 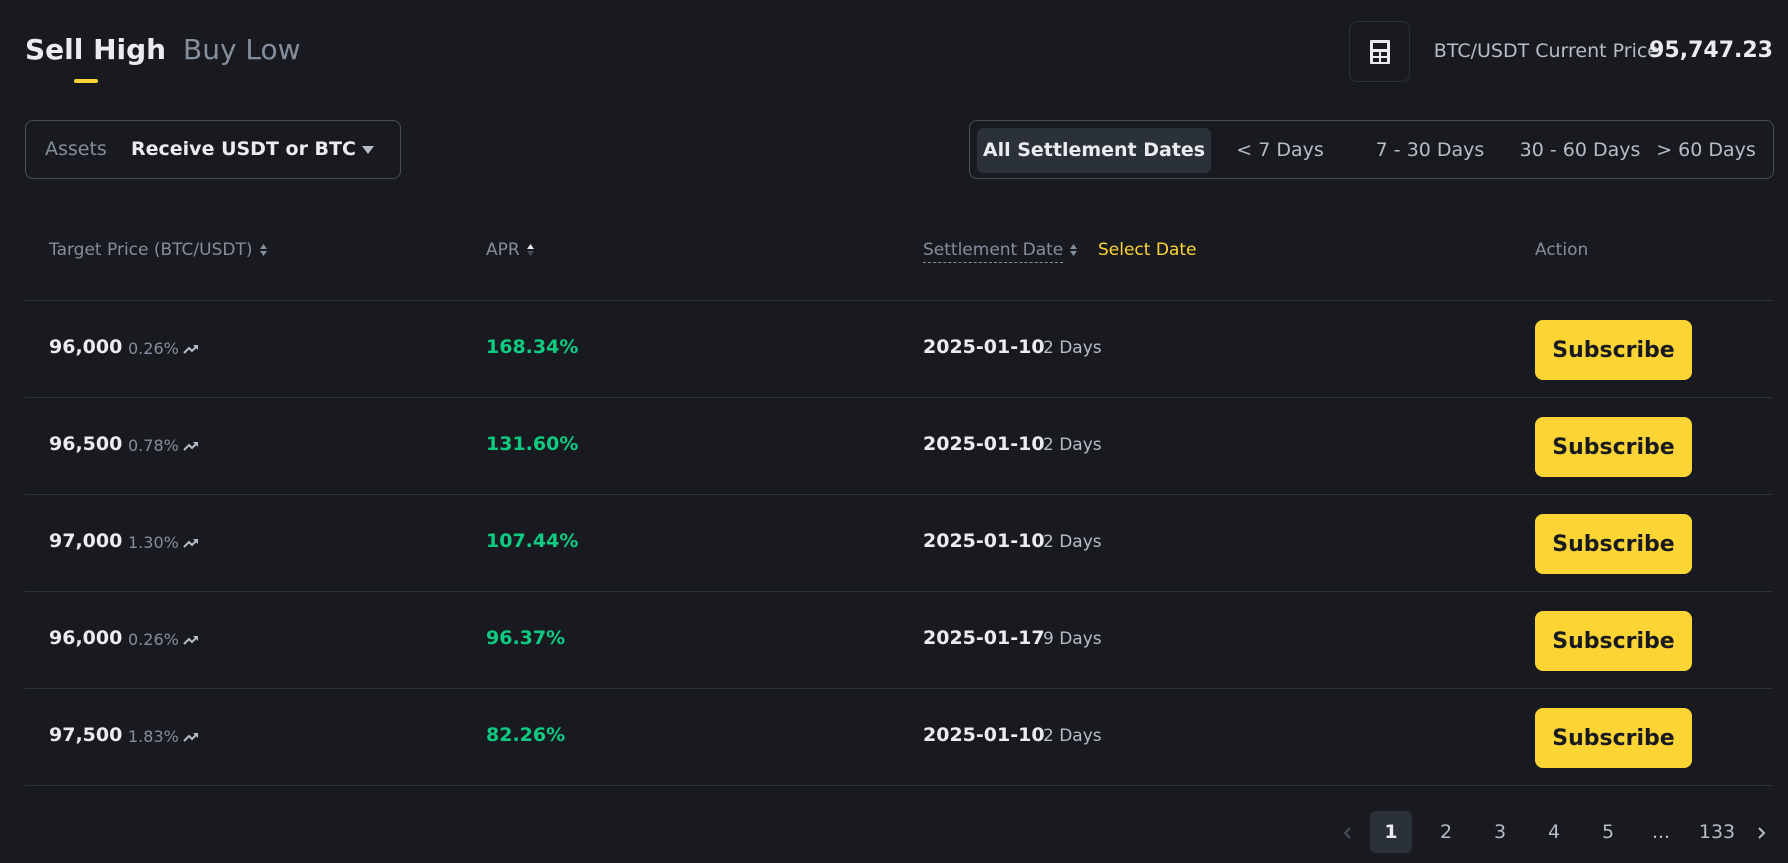 I want to click on filter-7-30-days: 7 - 30 Days, so click(x=1430, y=150).